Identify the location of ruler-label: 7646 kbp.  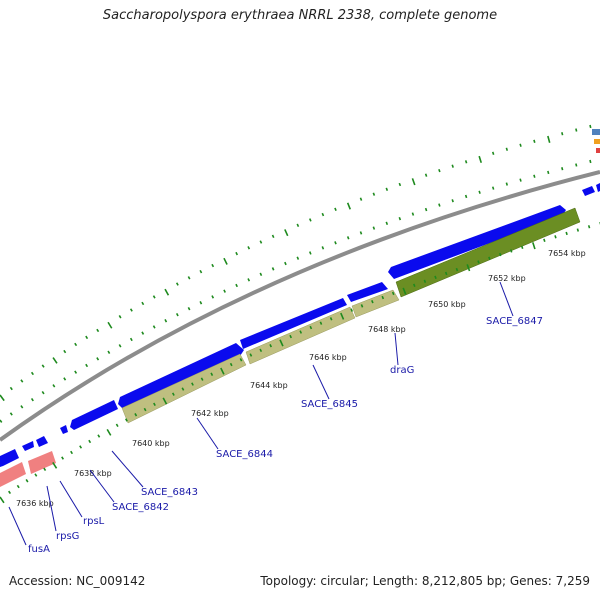
(328, 357).